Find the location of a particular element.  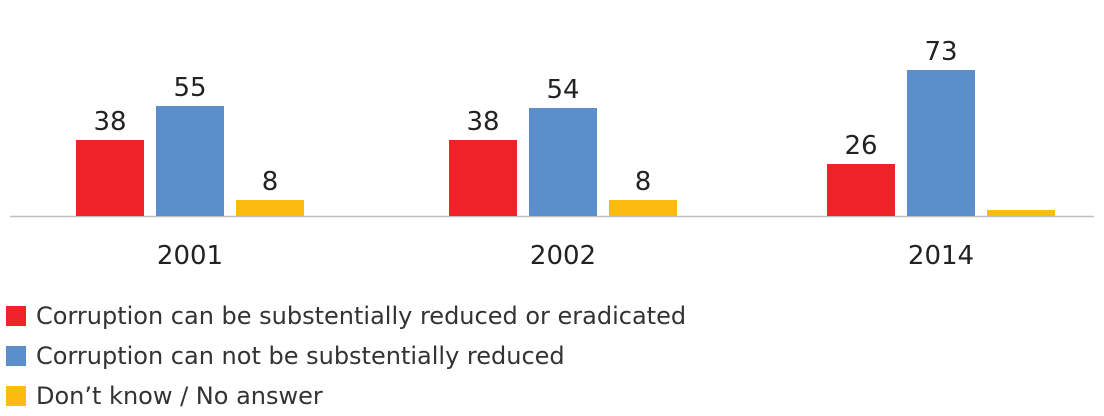

bar-reduced-2001 is located at coordinates (110, 178).